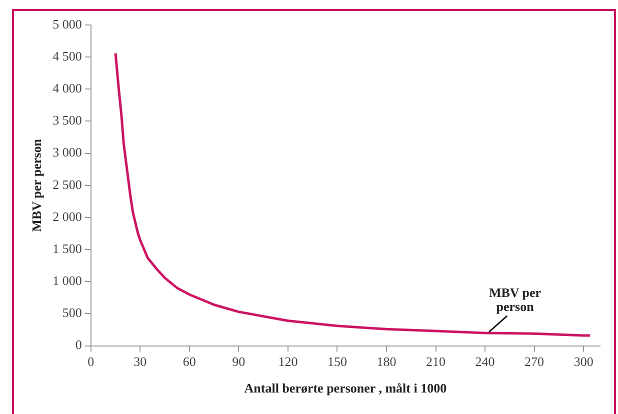 Image resolution: width=618 pixels, height=414 pixels. I want to click on y-tick-label: 1 000, so click(67, 280).